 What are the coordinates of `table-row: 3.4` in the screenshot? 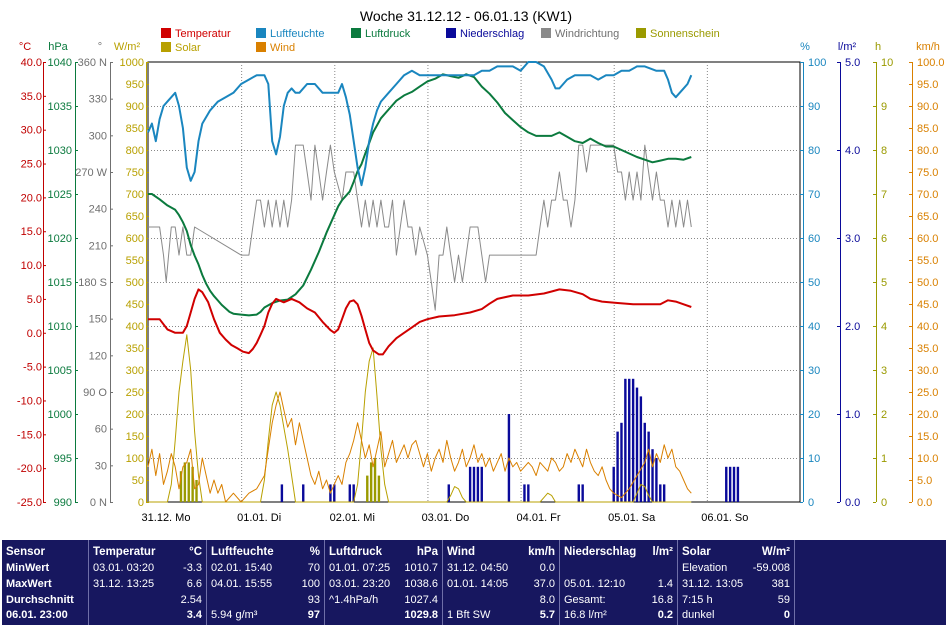 It's located at (147, 615).